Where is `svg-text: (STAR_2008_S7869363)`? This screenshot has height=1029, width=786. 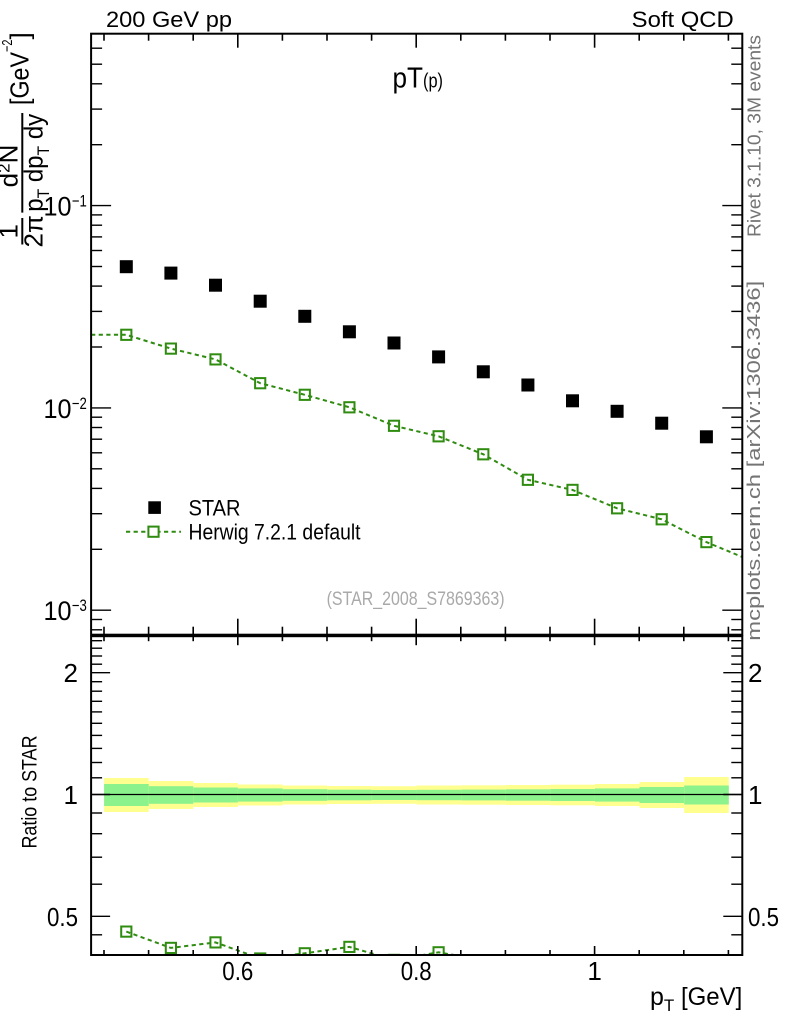 svg-text: (STAR_2008_S7869363) is located at coordinates (416, 599).